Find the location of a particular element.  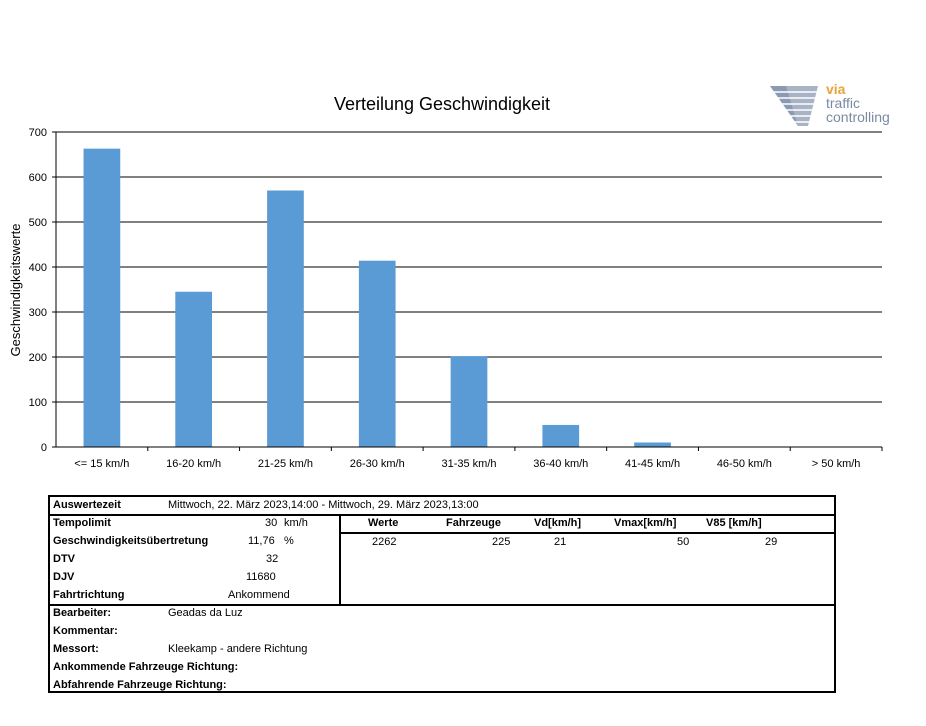

x-tick-label: 41-45 km/h is located at coordinates (652, 464).